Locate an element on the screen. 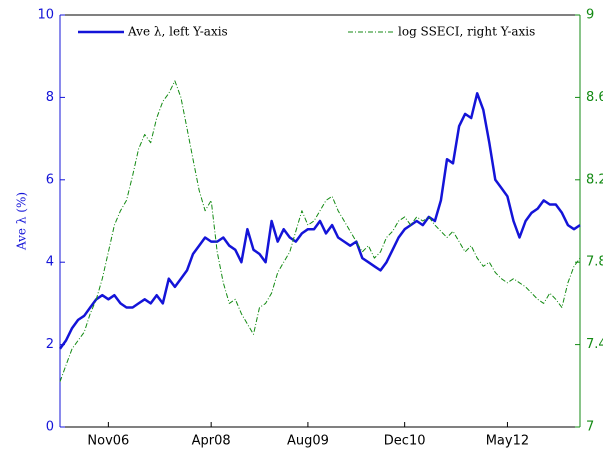 Image resolution: width=603 pixels, height=450 pixels. y2-tick-label: 7.8 is located at coordinates (594, 262).